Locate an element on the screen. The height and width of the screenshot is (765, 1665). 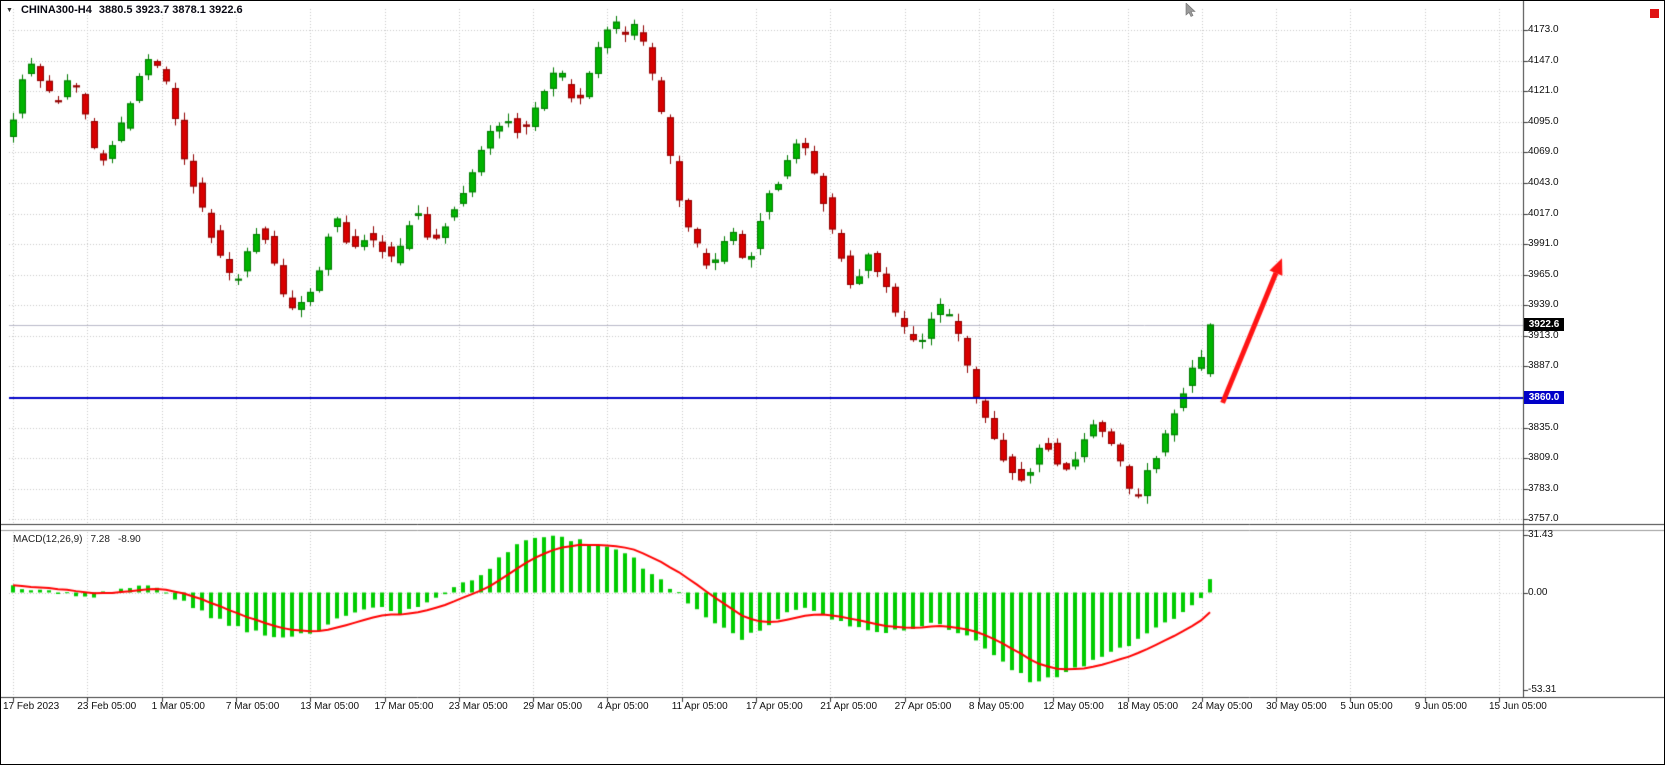
symbol-title: CHINA300-H4 is located at coordinates (56, 10).